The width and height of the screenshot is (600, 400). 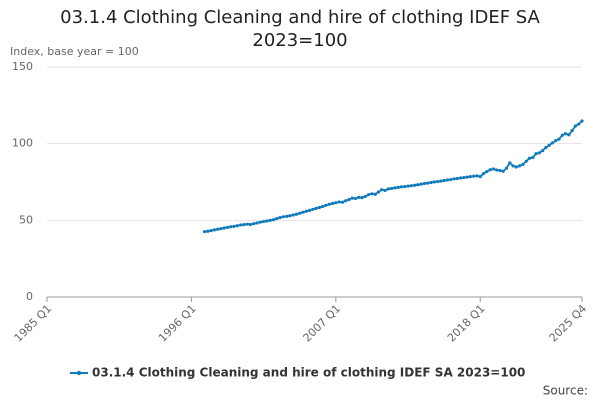 What do you see at coordinates (177, 323) in the screenshot?
I see `x-tick-label: 1996 Q1` at bounding box center [177, 323].